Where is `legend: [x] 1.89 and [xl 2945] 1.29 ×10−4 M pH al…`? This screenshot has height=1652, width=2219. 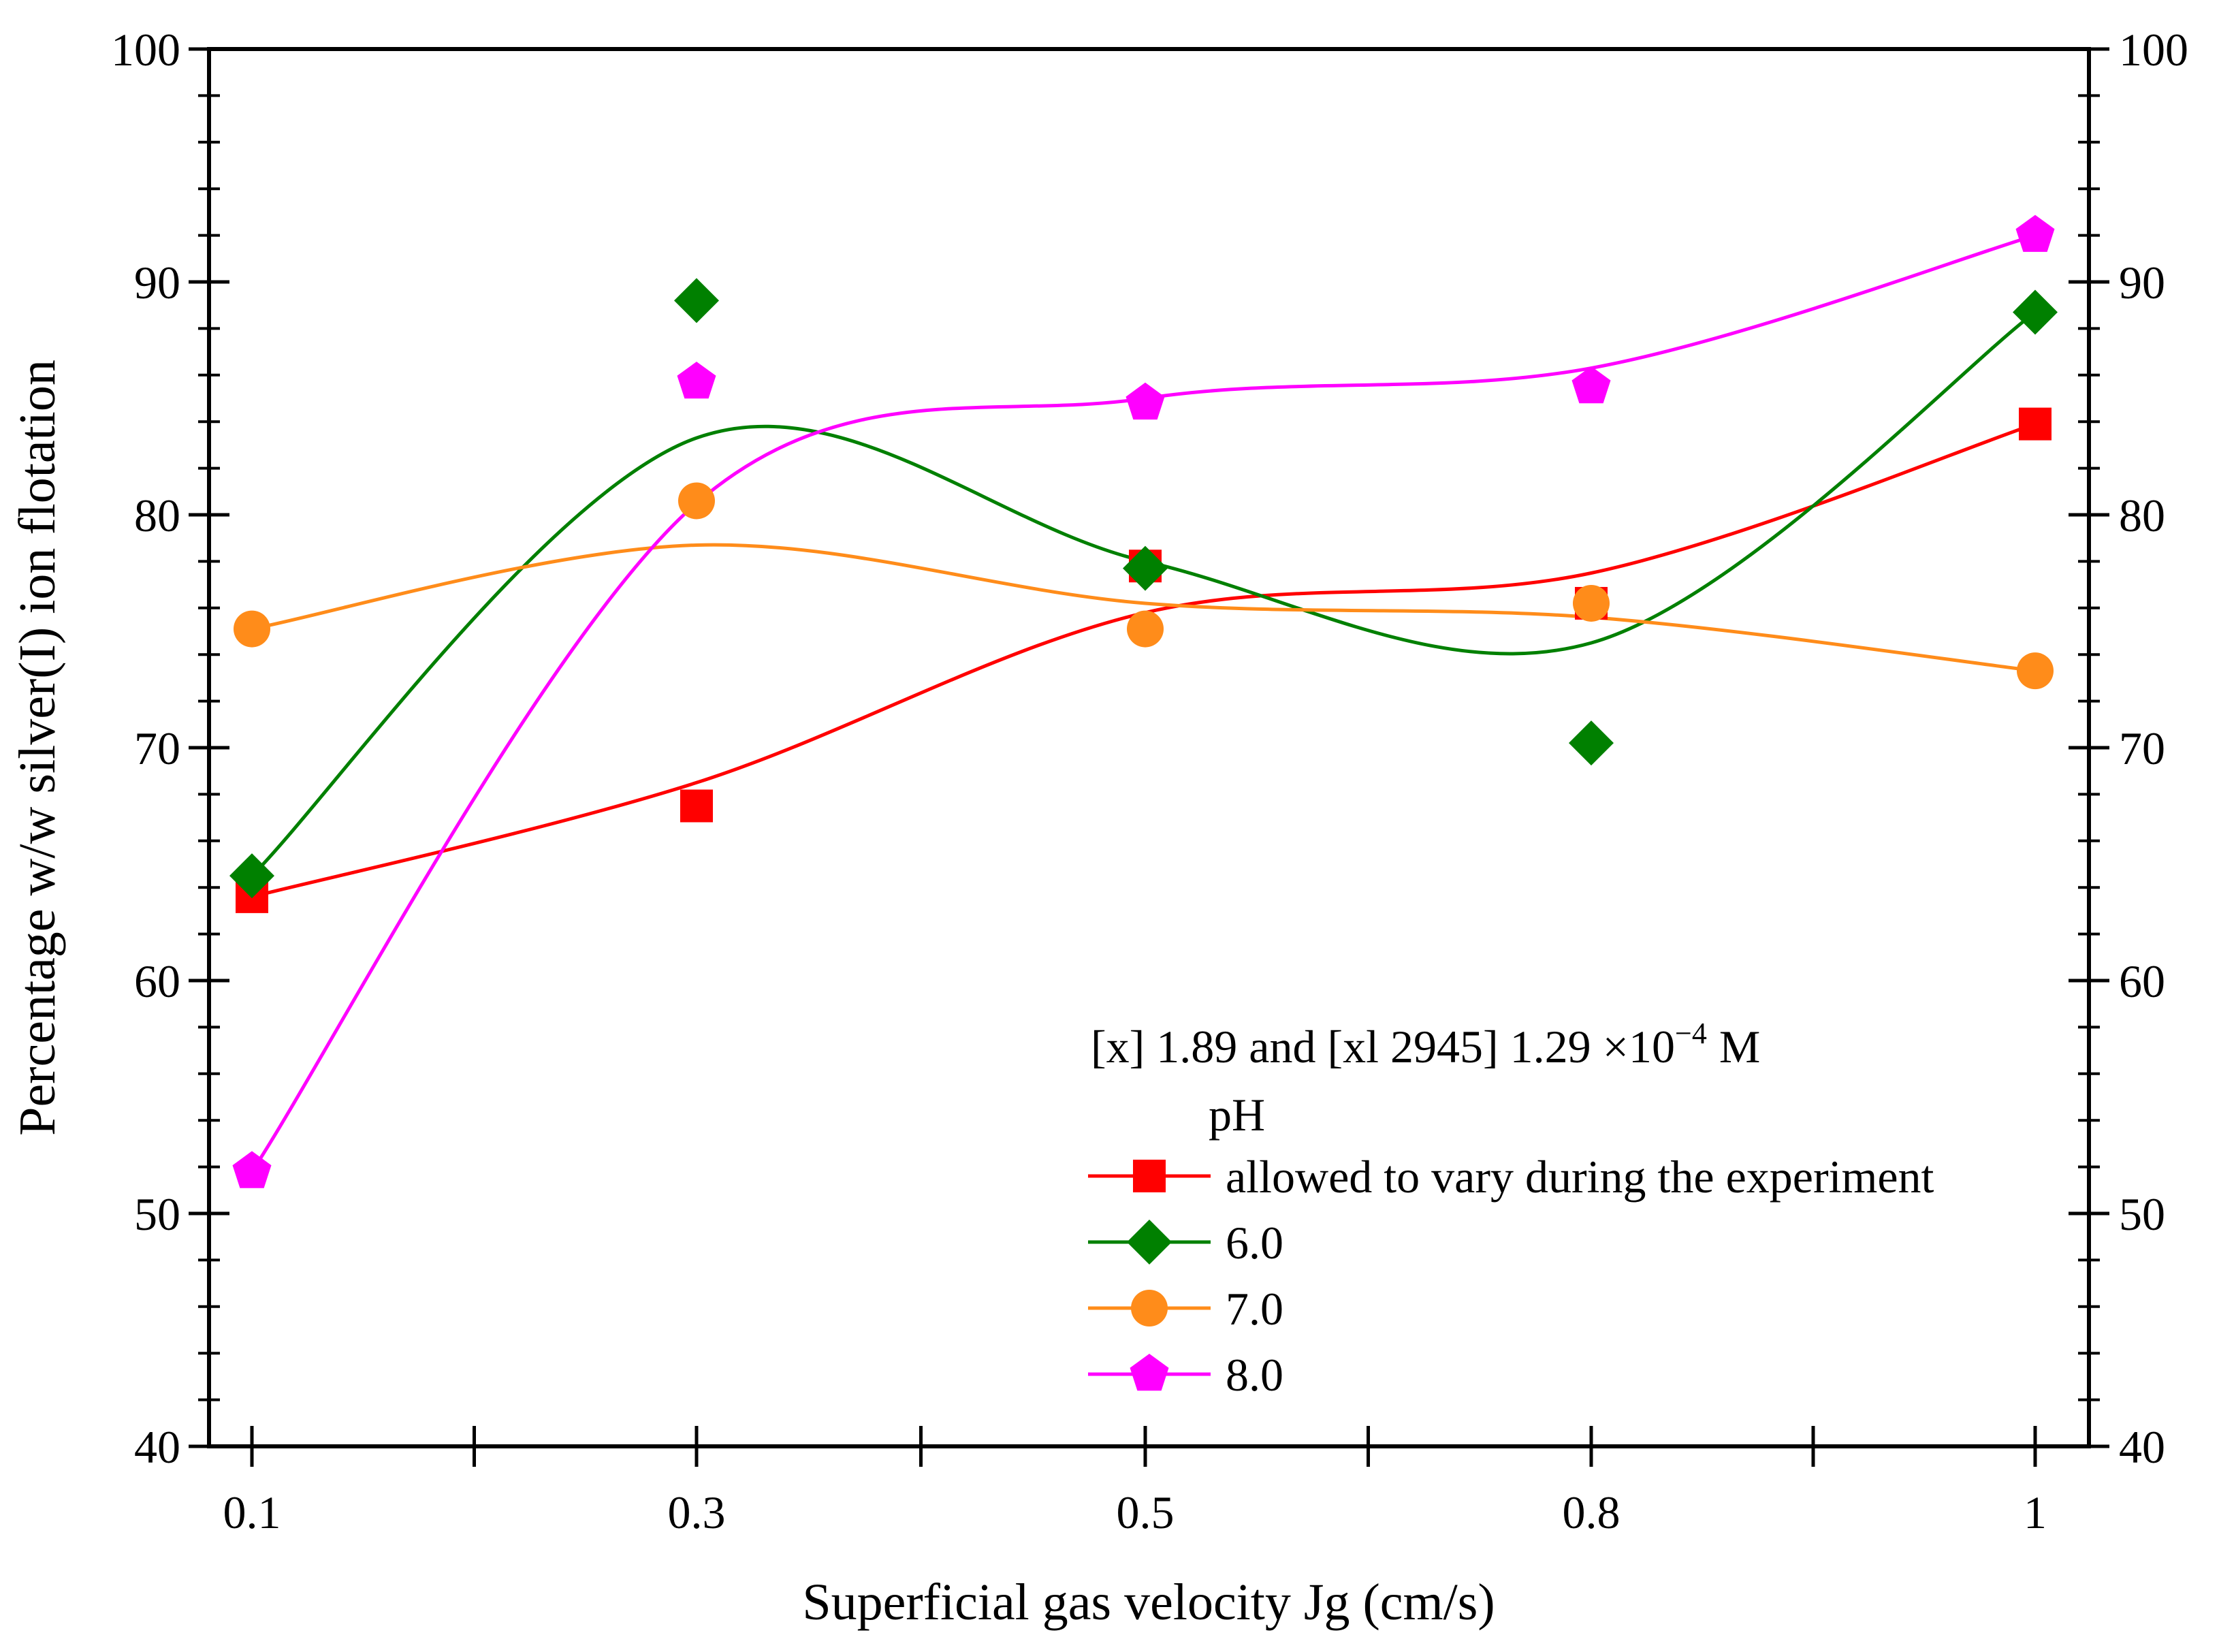
legend: [x] 1.89 and [xl 2945] 1.29 ×10−4 M pH al… is located at coordinates (1511, 1209).